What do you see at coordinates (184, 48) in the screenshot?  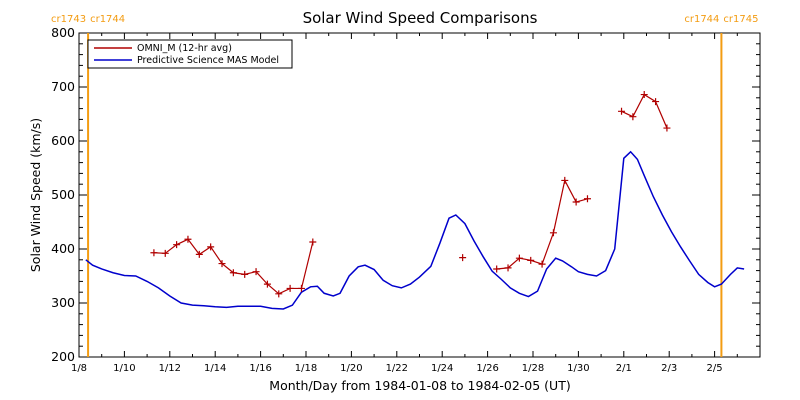 I see `legend-label-omni: OMNI_M (12-hr avg)` at bounding box center [184, 48].